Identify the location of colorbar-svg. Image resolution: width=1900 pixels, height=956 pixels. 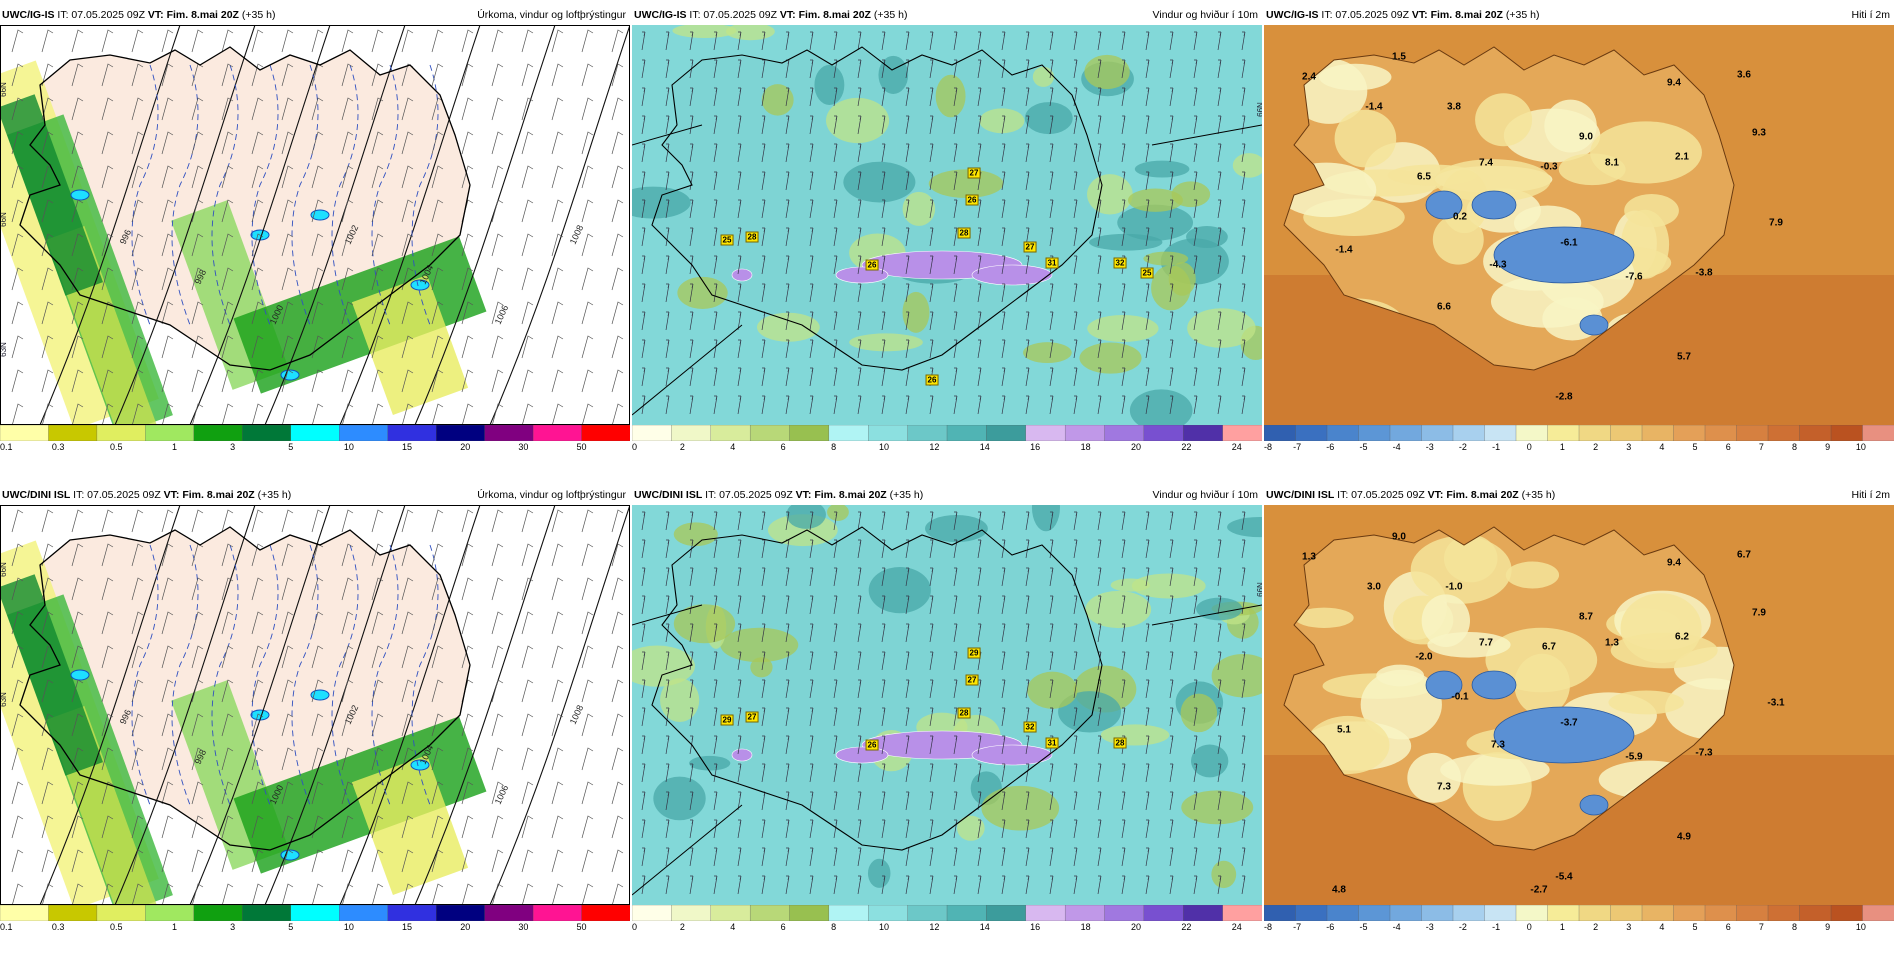
(947, 913).